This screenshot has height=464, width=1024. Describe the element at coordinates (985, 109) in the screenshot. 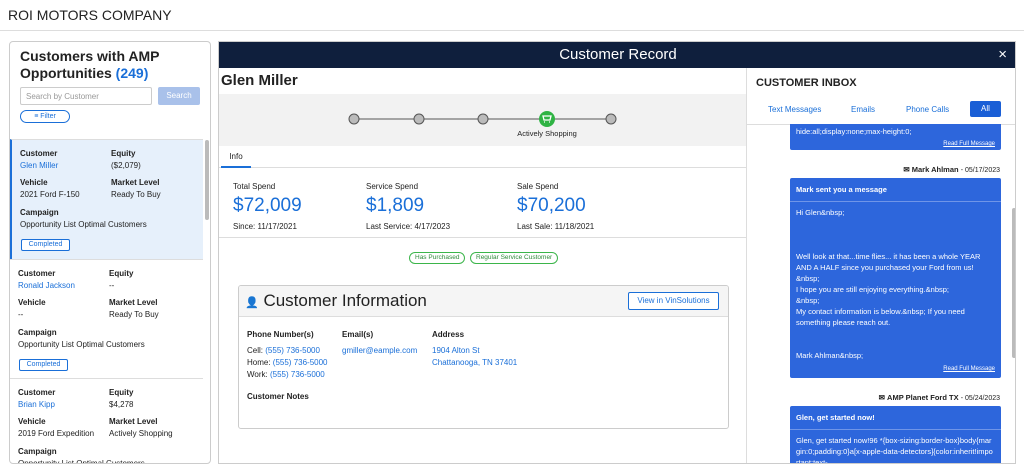

I see `inbox-tab-active: All` at that location.